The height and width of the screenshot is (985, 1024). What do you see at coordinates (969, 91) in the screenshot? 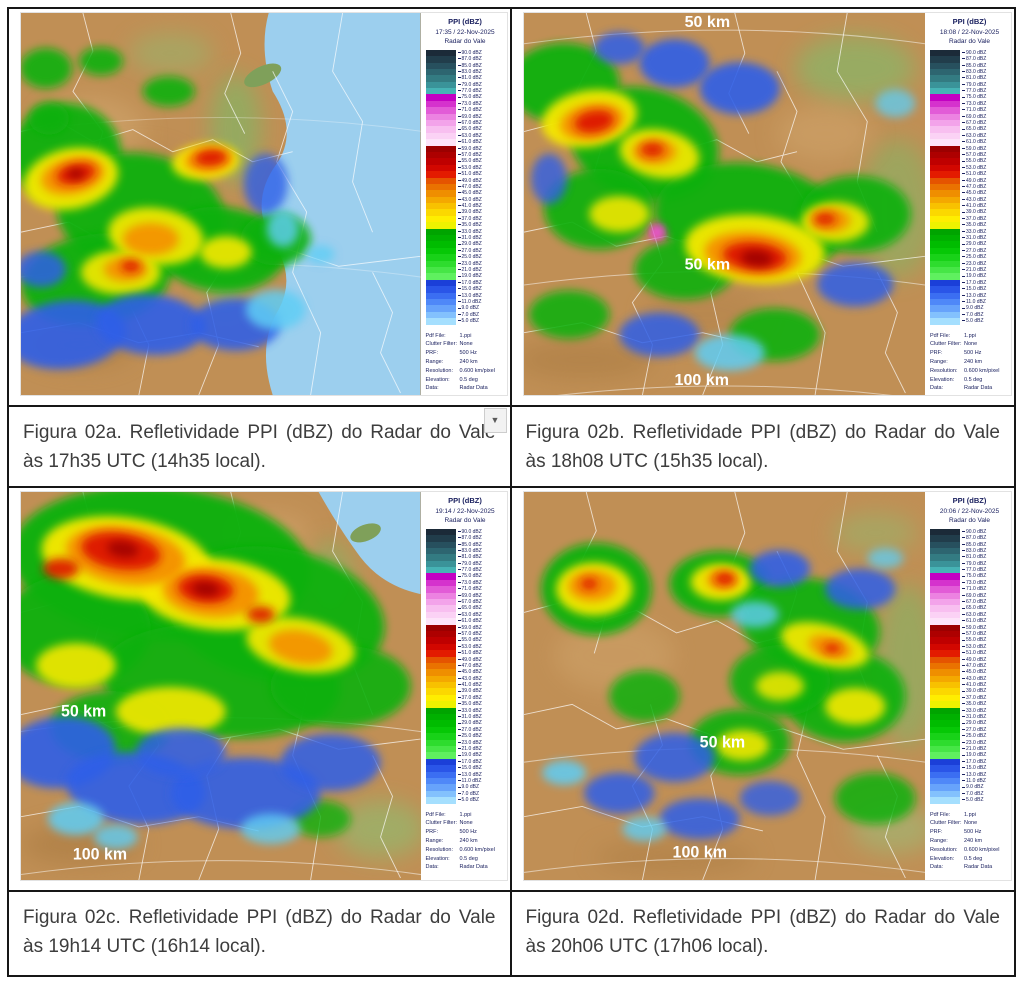
I see `legend-scale-row: 77.0 dBZ` at bounding box center [969, 91].